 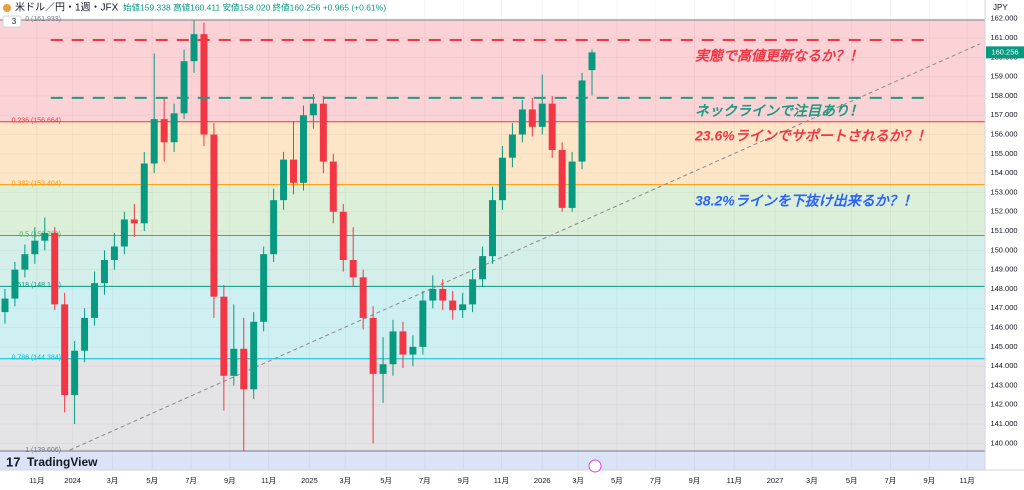 What do you see at coordinates (36, 121) in the screenshot?
I see `fib-label: 0.236 (156.664)` at bounding box center [36, 121].